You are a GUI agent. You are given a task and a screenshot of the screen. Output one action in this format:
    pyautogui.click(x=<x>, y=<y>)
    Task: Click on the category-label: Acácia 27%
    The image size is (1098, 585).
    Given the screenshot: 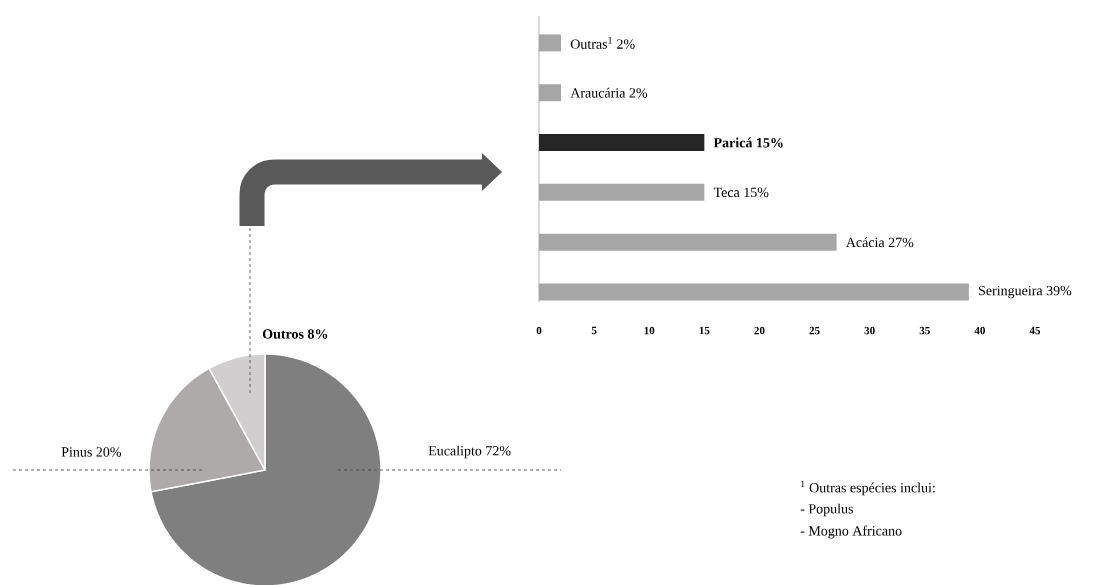 What is the action you would take?
    pyautogui.click(x=879, y=242)
    